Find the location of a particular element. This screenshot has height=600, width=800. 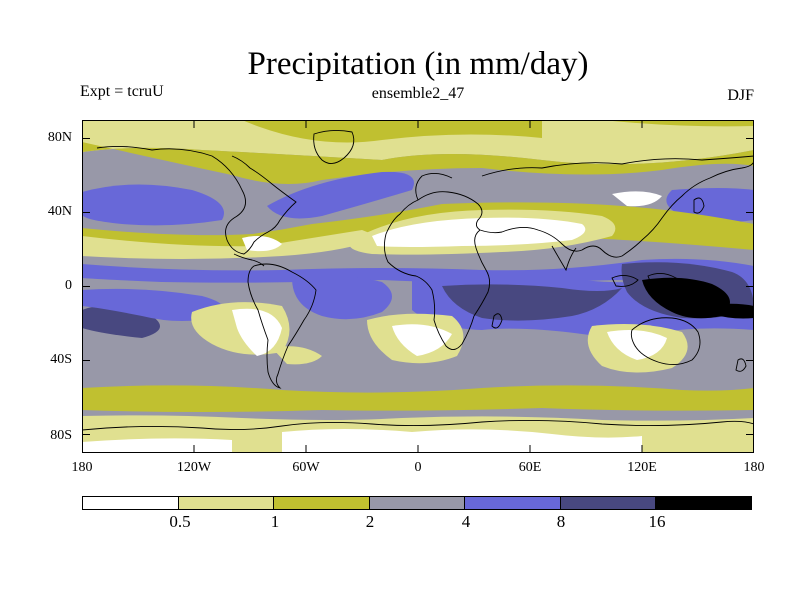

lon-tick-0: 0 is located at coordinates (418, 467).